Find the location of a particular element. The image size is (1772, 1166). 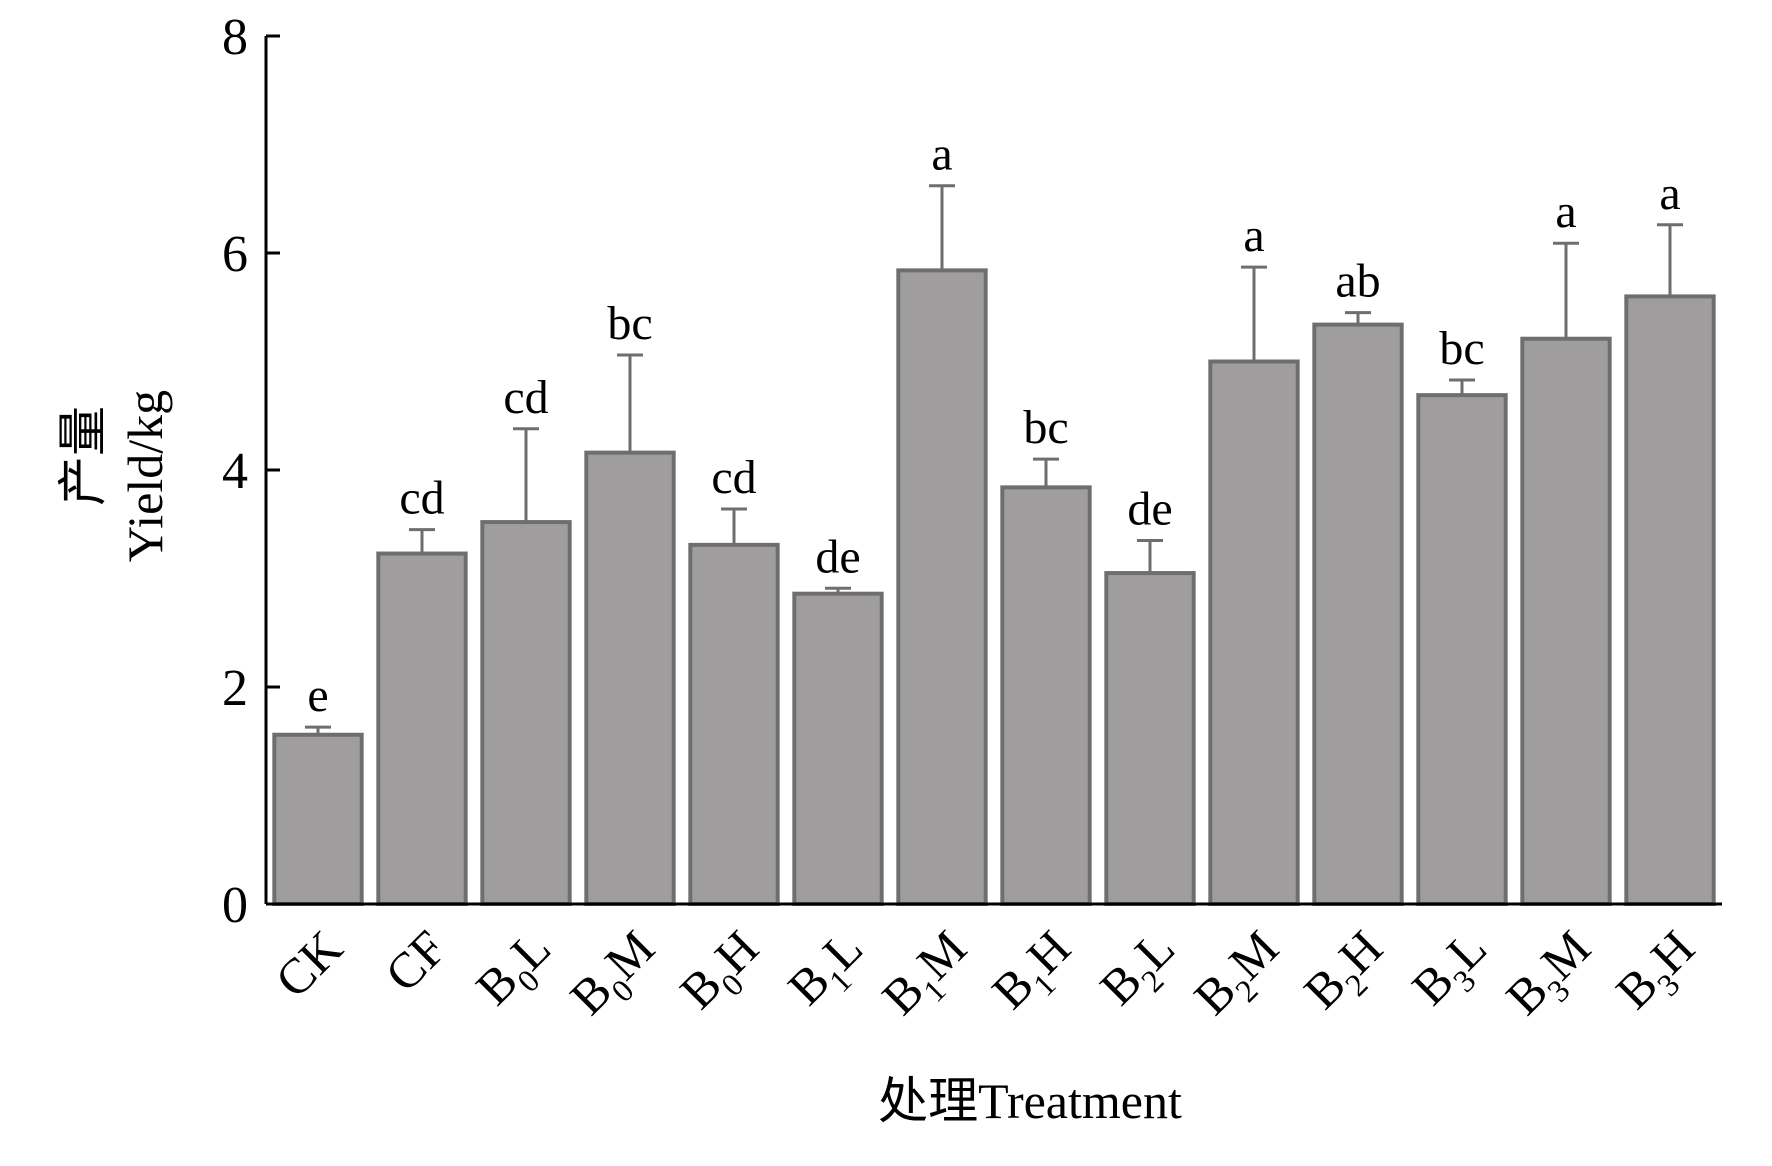

category-label: B2H is located at coordinates (1346, 972).